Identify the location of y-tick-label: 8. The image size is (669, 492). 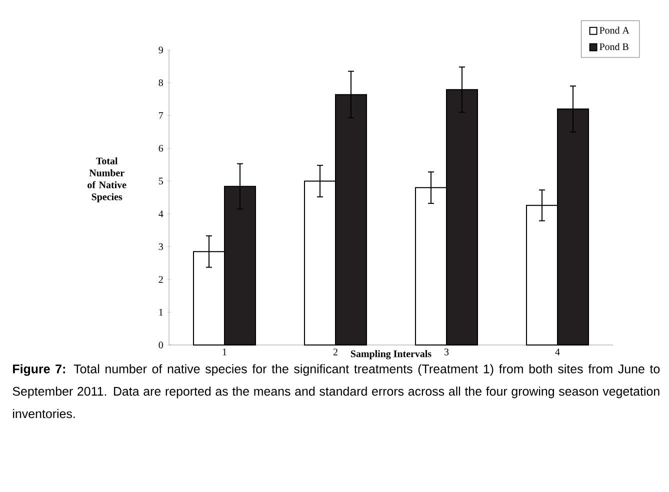
(160, 82).